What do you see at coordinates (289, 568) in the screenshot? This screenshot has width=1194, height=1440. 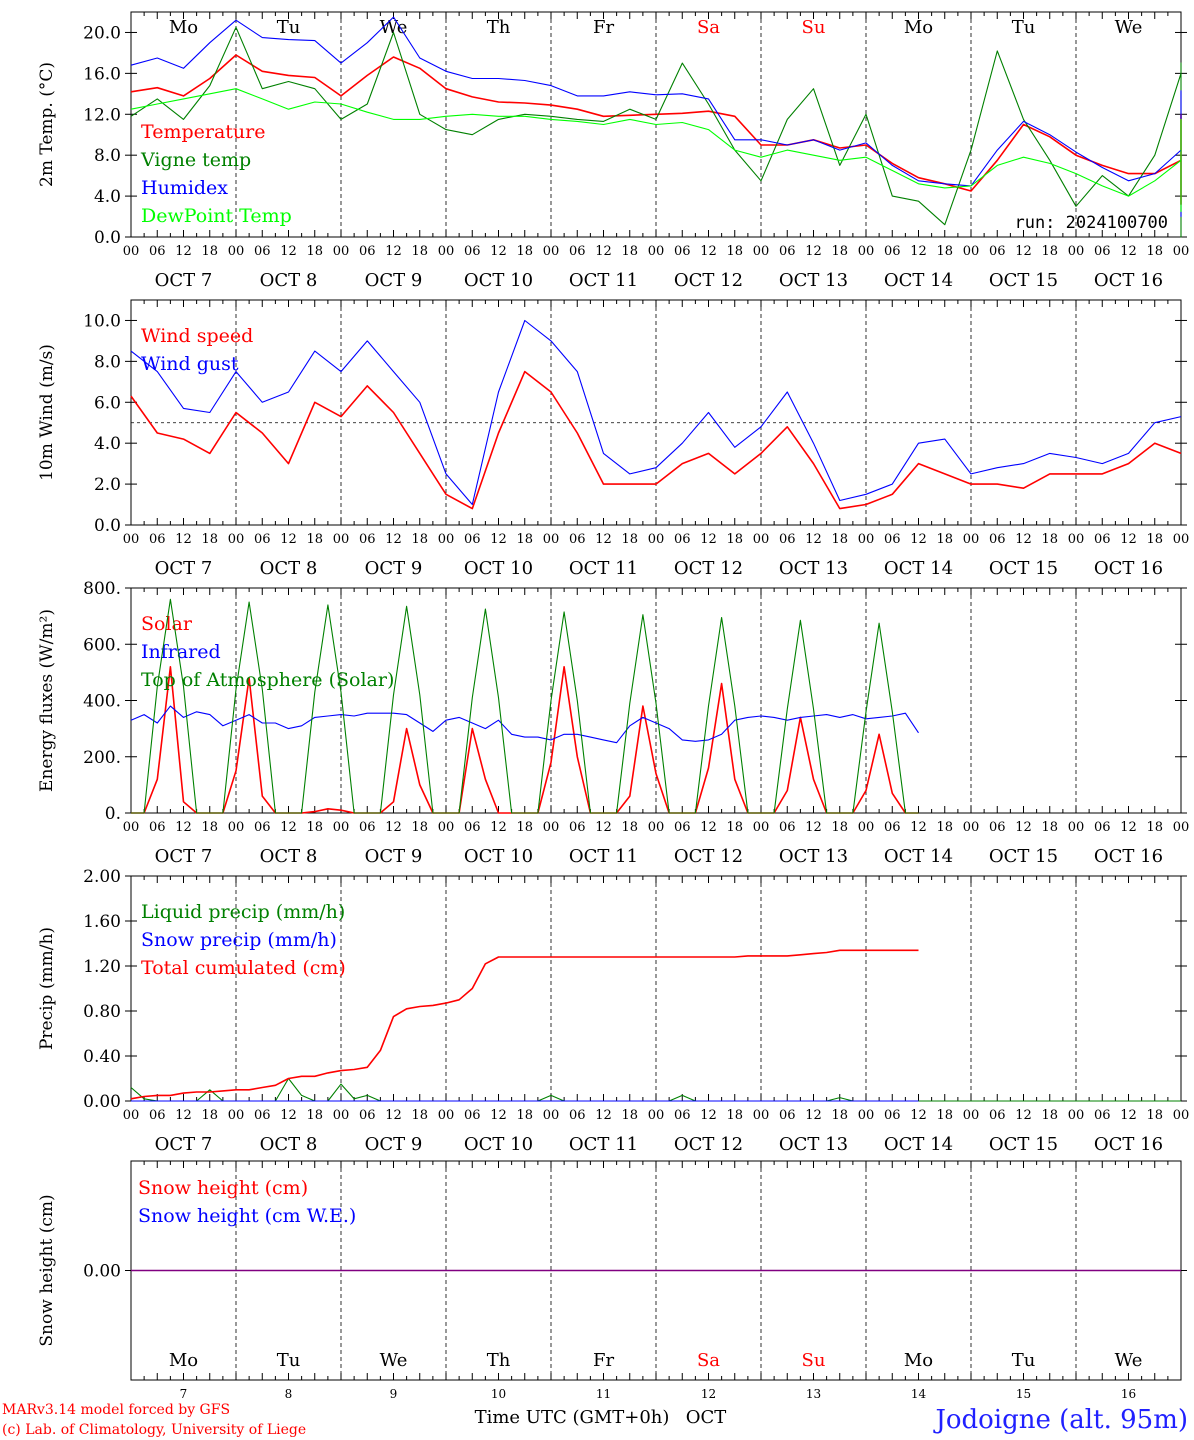 I see `date-label: OCT 8` at bounding box center [289, 568].